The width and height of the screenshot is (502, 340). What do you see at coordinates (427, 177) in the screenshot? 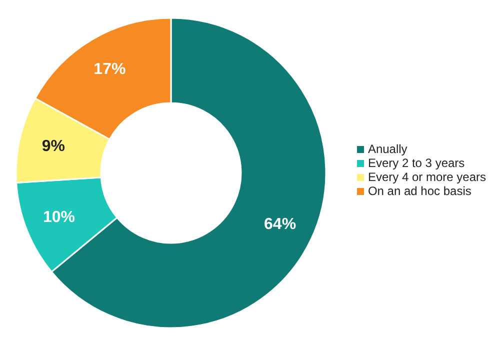
I see `legend-label: Every 4 or more years` at bounding box center [427, 177].